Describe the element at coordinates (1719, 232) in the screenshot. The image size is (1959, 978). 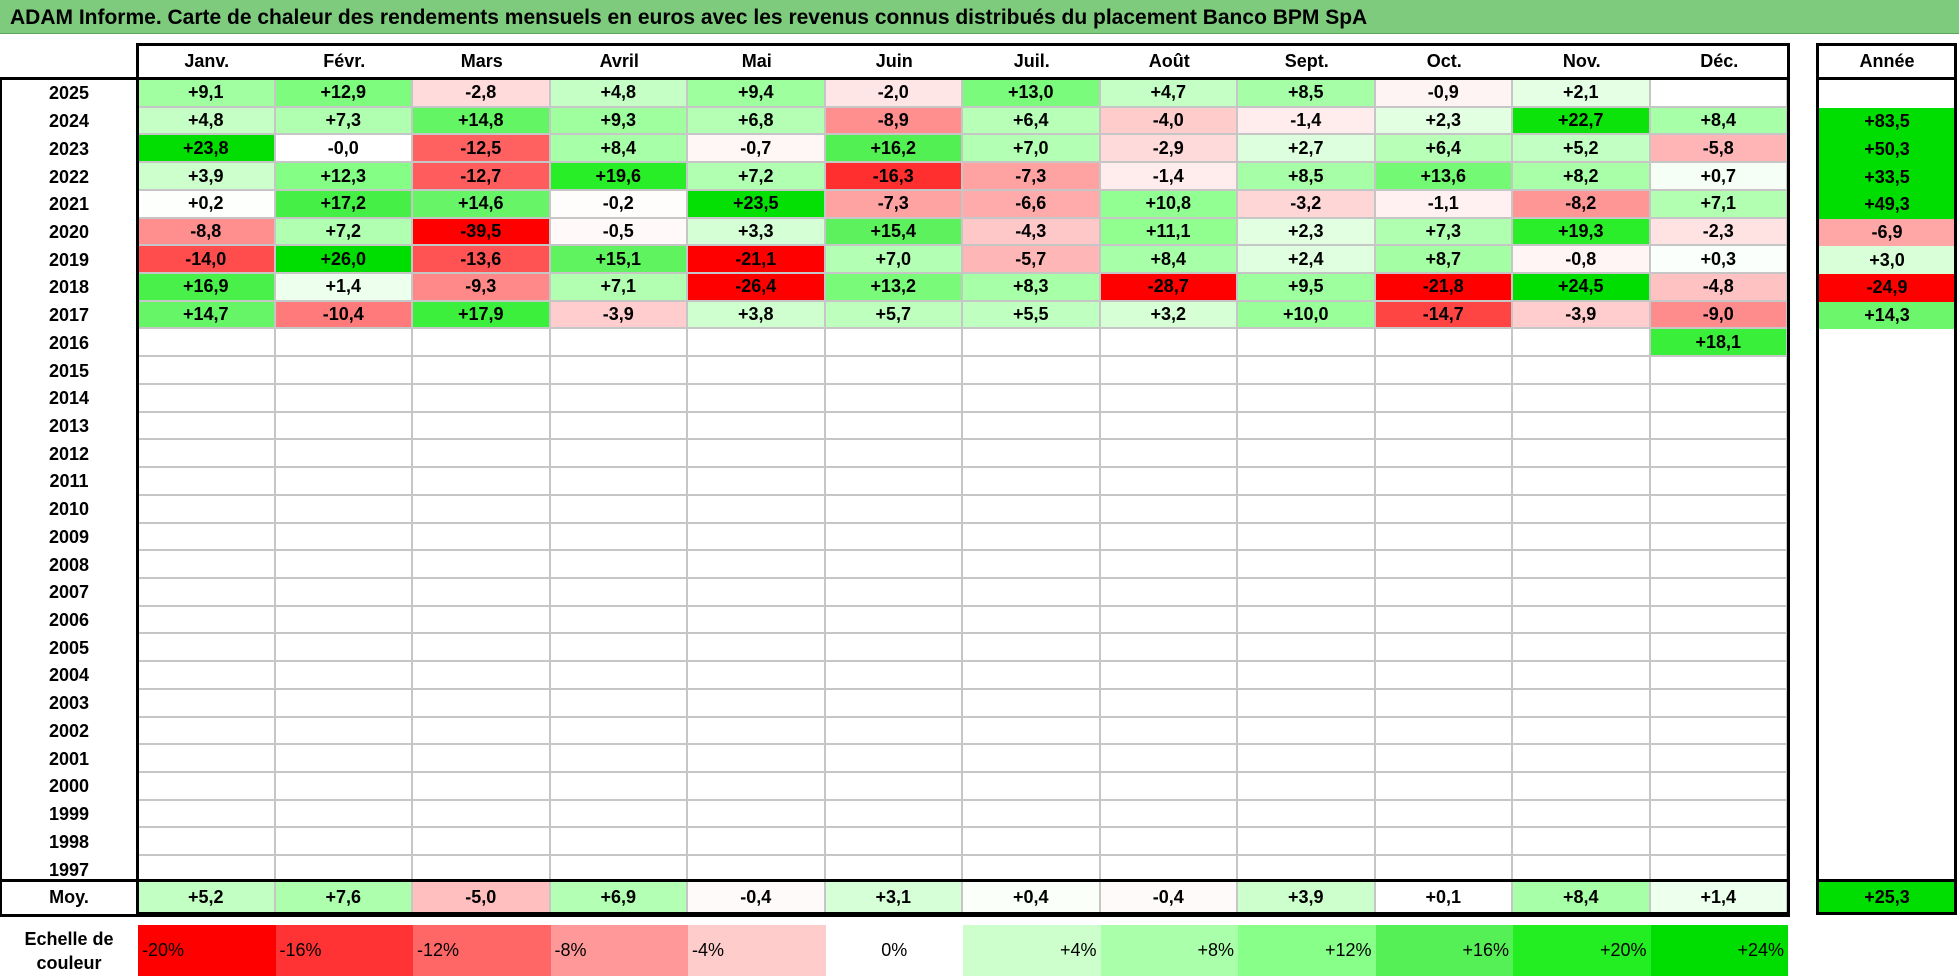
I see `heatmap-cell: -2,3` at that location.